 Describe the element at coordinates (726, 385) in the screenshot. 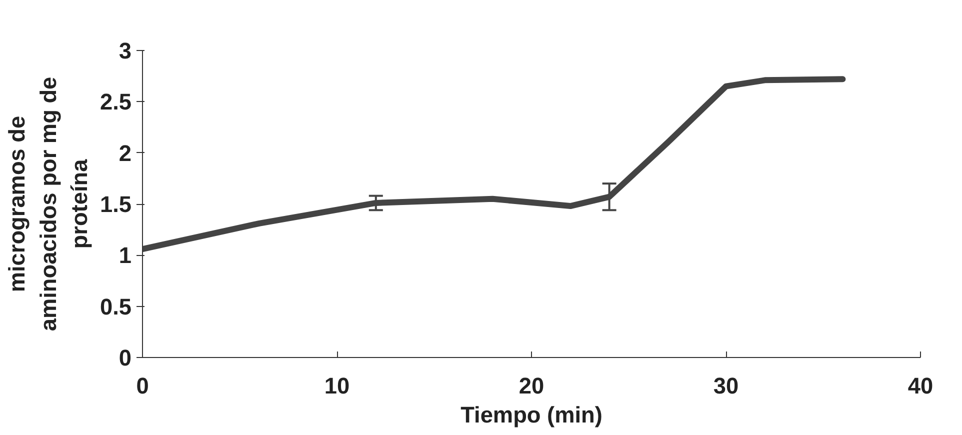

I see `x-tick-label: 30` at that location.